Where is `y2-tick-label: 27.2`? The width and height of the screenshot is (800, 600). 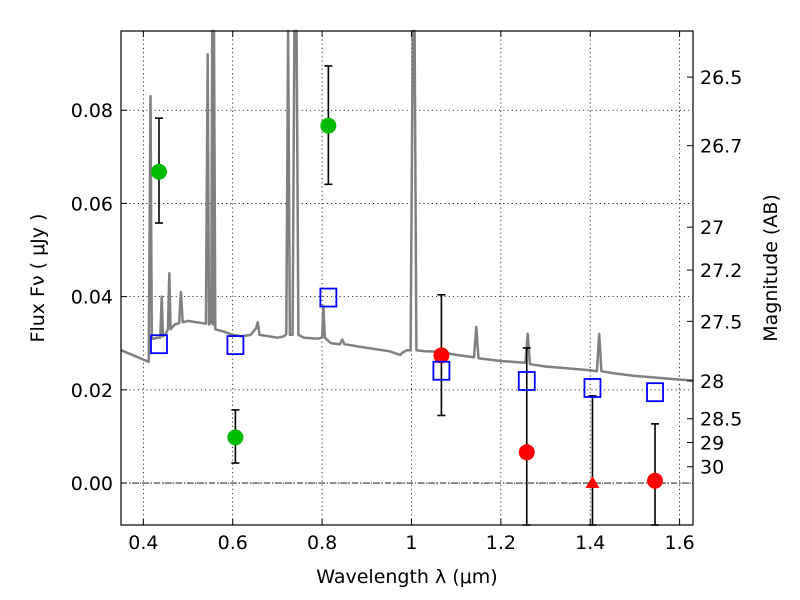
y2-tick-label: 27.2 is located at coordinates (721, 271).